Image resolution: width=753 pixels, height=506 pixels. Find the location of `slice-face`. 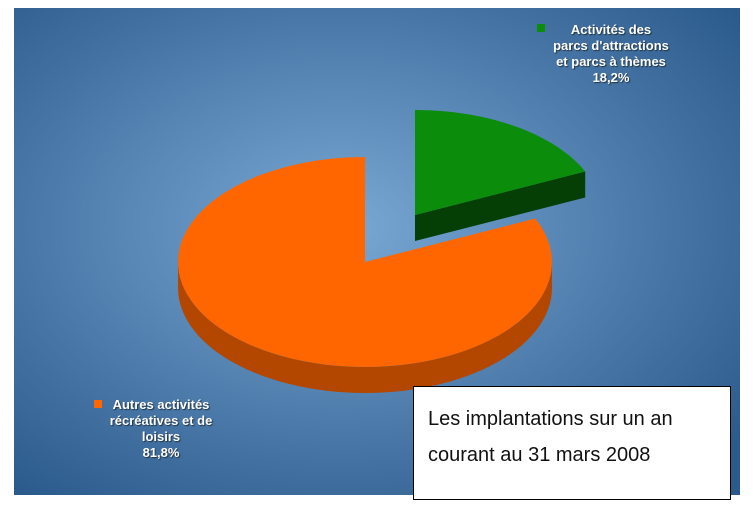

slice-face is located at coordinates (500, 206).